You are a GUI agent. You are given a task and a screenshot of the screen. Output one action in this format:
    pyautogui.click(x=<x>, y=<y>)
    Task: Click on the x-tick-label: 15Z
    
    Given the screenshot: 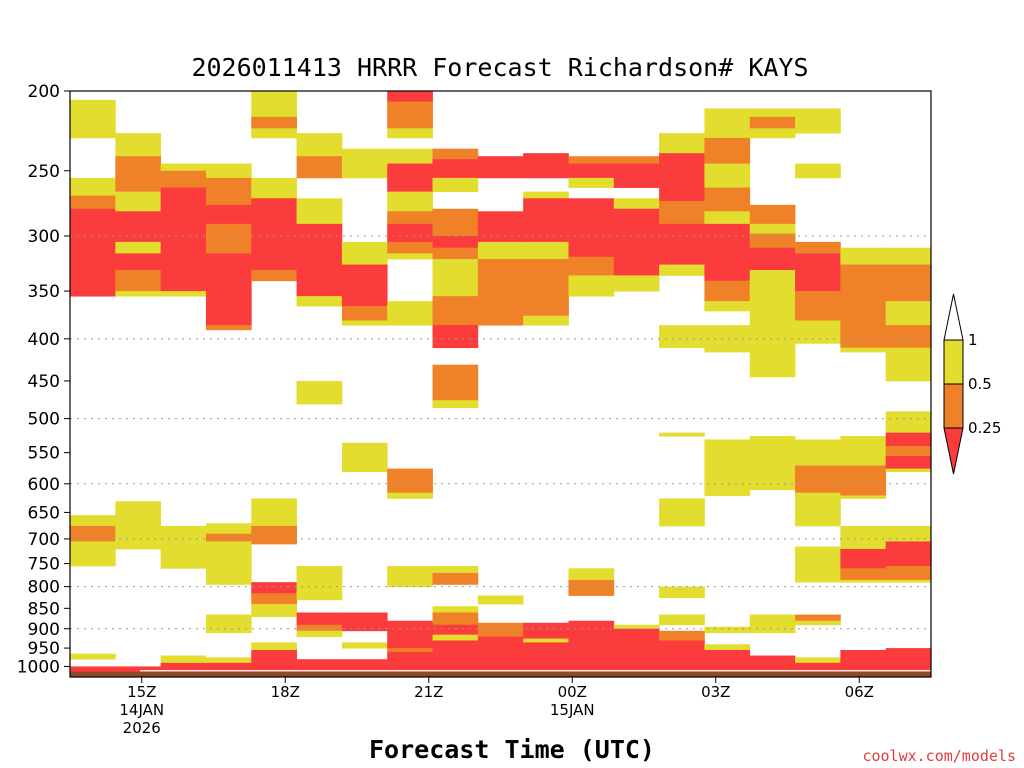 What is the action you would take?
    pyautogui.click(x=141, y=692)
    